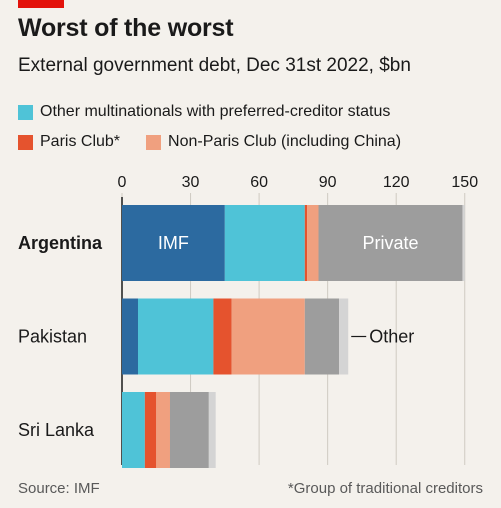  What do you see at coordinates (191, 182) in the screenshot?
I see `tick-label-30: 30` at bounding box center [191, 182].